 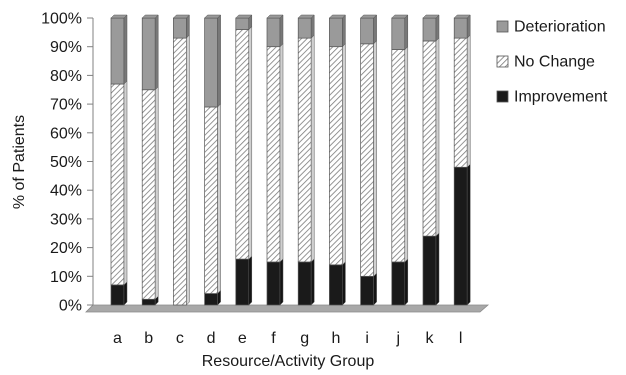 What do you see at coordinates (502, 96) in the screenshot?
I see `legend-swatch-improvement` at bounding box center [502, 96].